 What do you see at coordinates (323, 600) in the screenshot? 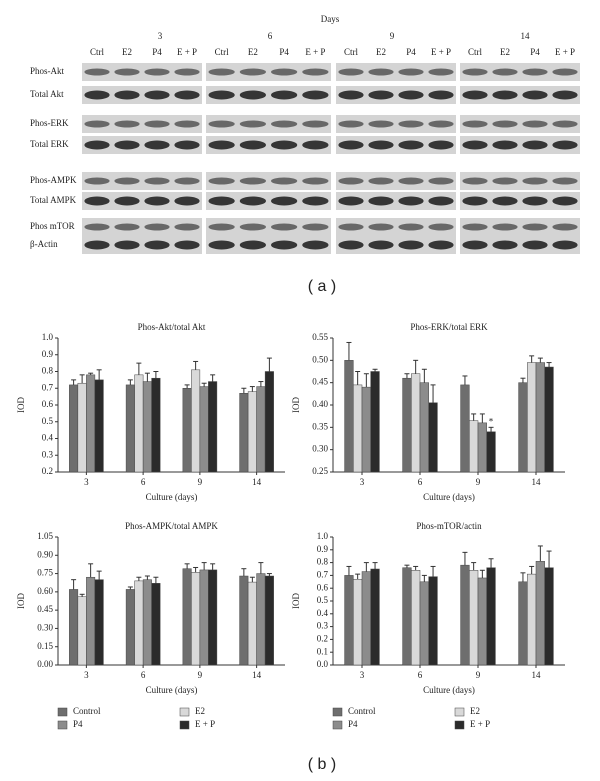
I see `y-tick-label: 0.5` at bounding box center [323, 600].